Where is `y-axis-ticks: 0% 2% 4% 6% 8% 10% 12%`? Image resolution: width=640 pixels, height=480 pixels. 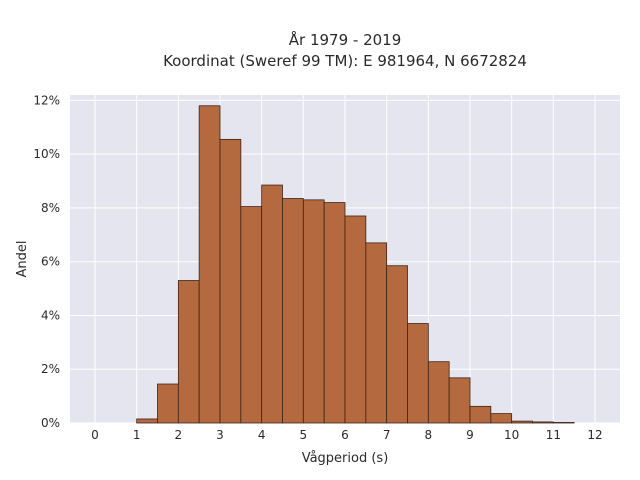 y-axis-ticks: 0% 2% 4% 6% 8% 10% 12% is located at coordinates (46, 261).